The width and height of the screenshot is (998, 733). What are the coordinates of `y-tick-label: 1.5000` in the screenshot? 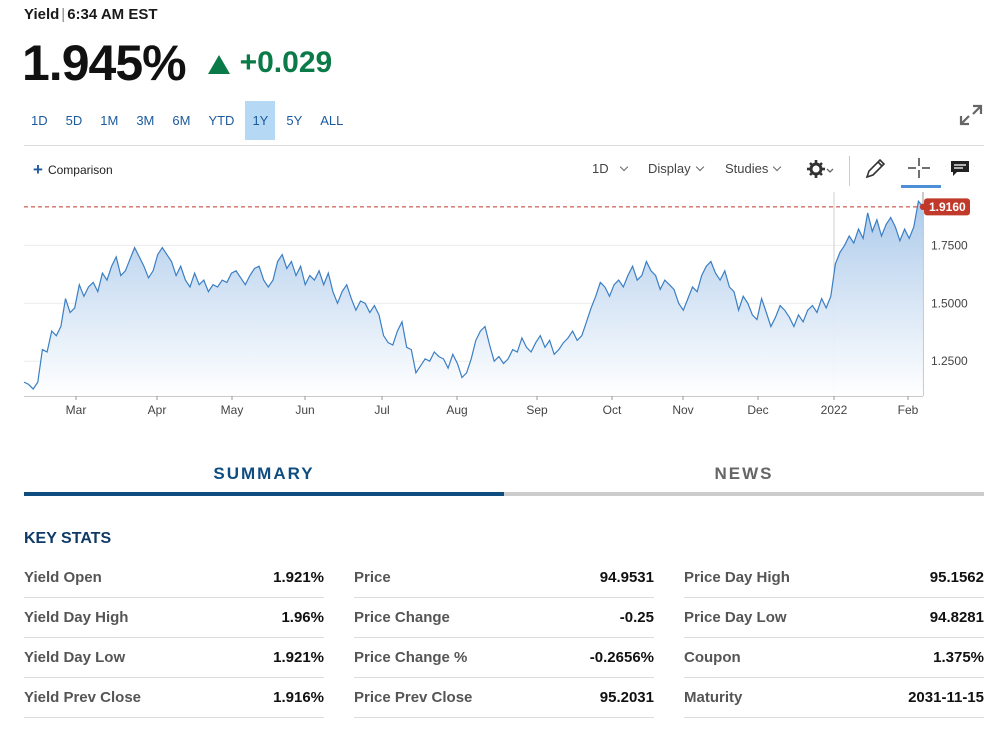 It's located at (949, 303).